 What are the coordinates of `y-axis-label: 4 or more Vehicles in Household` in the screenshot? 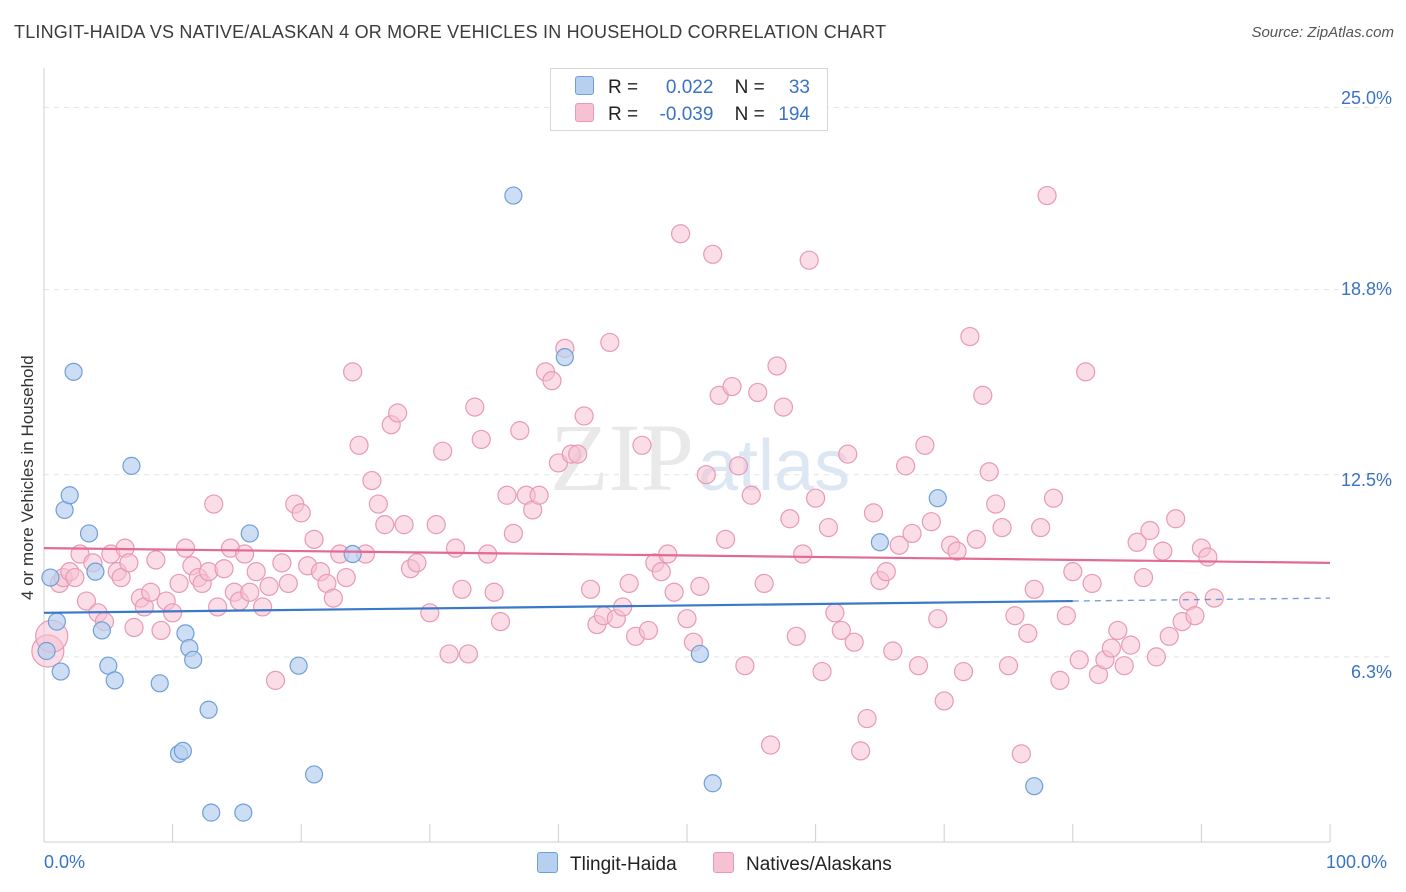 It's located at (27, 477).